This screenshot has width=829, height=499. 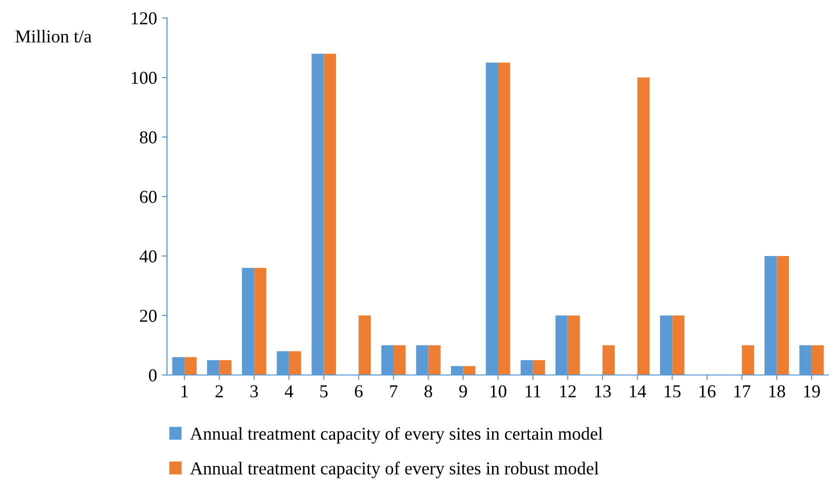 What do you see at coordinates (148, 316) in the screenshot?
I see `y-tick-label: 20` at bounding box center [148, 316].